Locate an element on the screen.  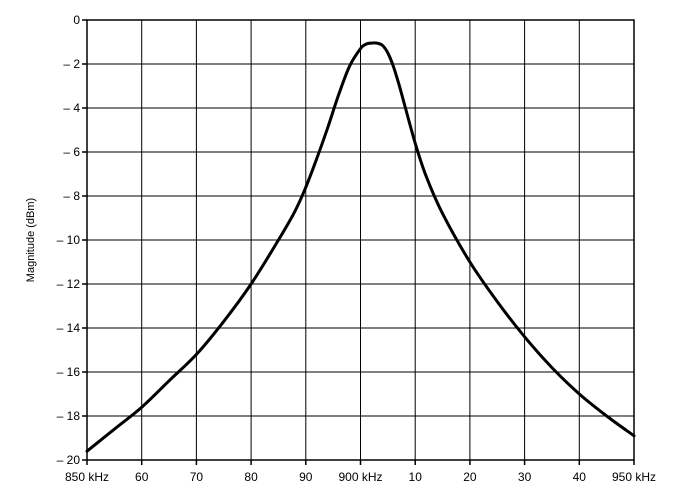
y-tick-label: – 16 is located at coordinates (69, 372).